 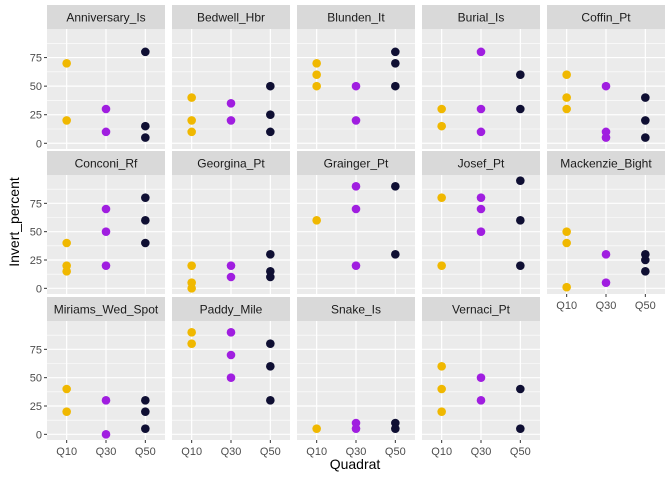 I want to click on panel-strip-label: Grainger_Pt, so click(x=356, y=164).